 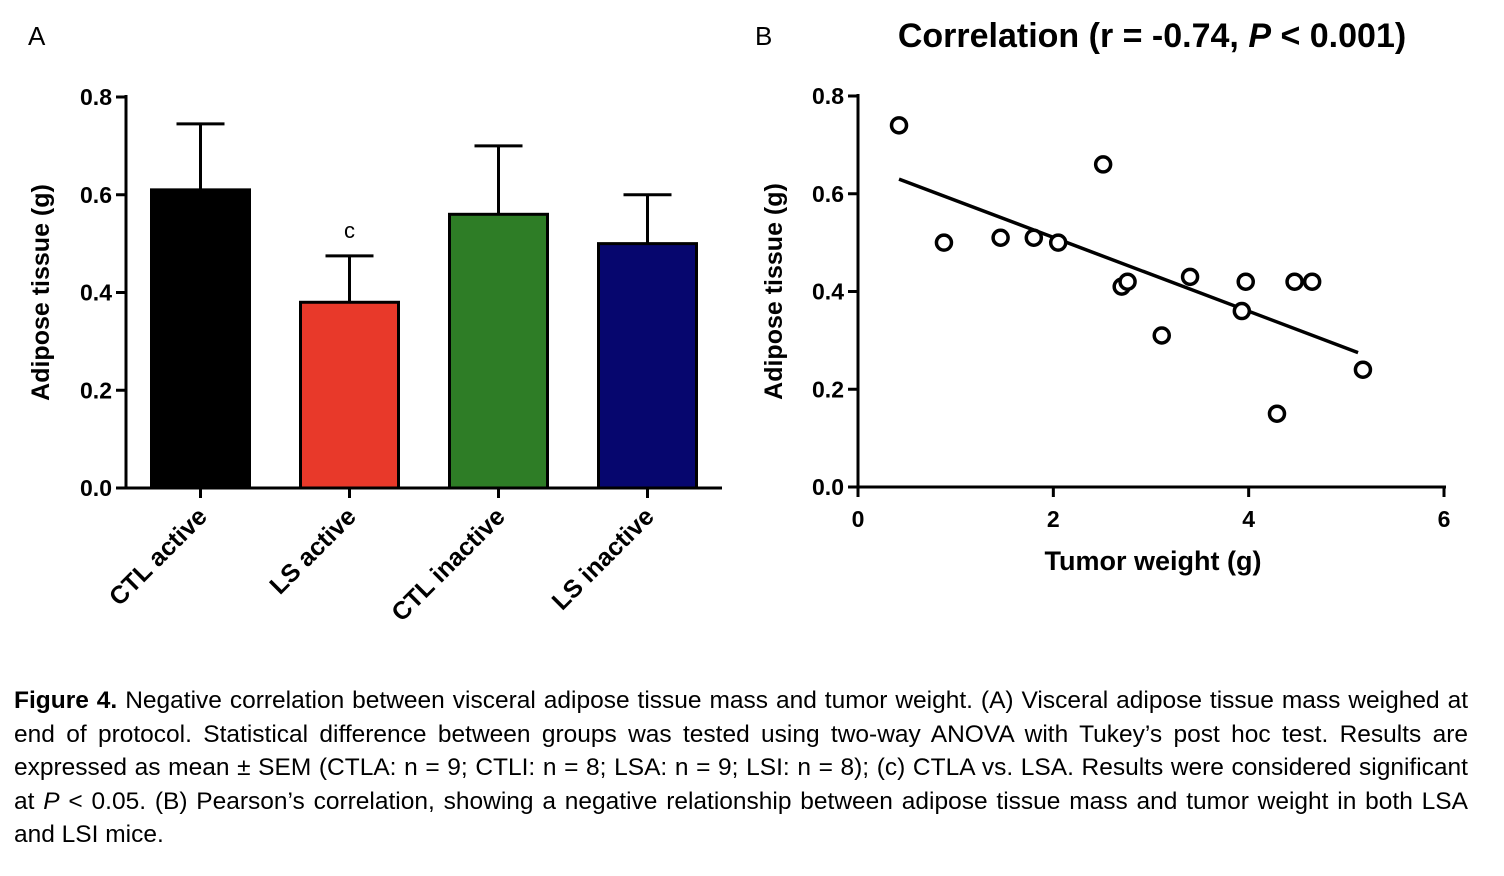 What do you see at coordinates (763, 36) in the screenshot?
I see `panel-b-label: B` at bounding box center [763, 36].